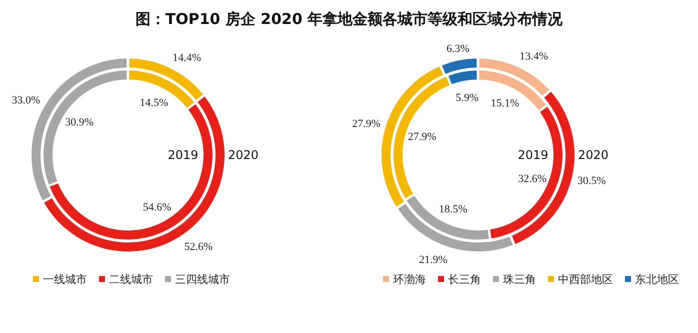  I want to click on data-label: 14.5%, so click(154, 103).